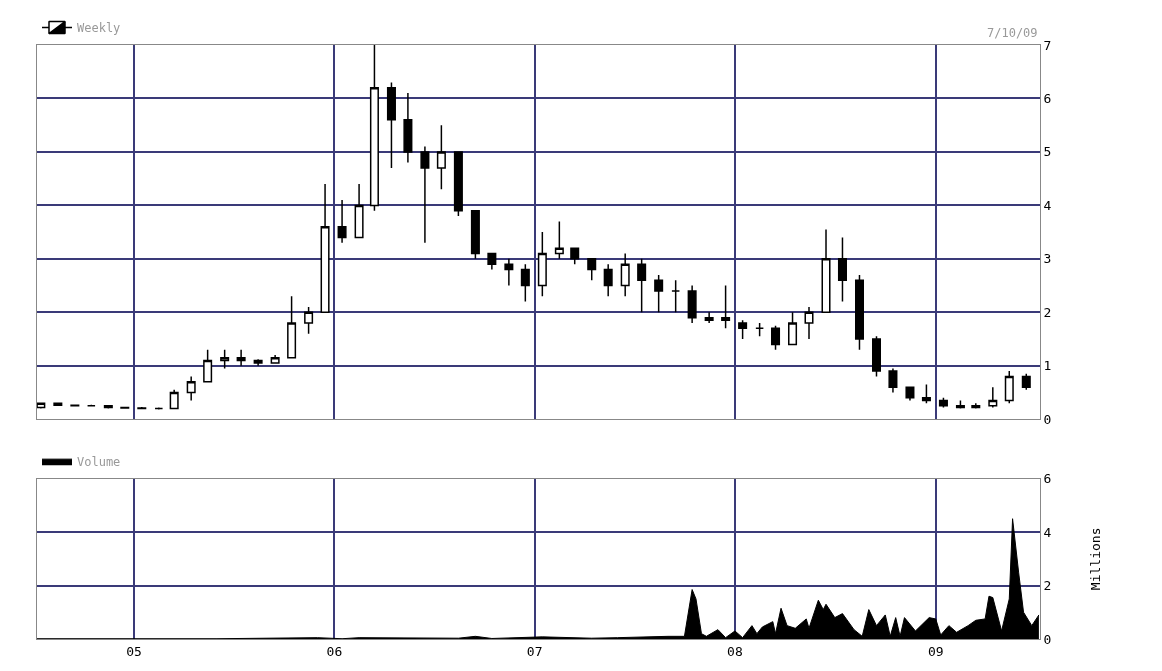  What do you see at coordinates (735, 651) in the screenshot?
I see `x-tick-label: 08` at bounding box center [735, 651].